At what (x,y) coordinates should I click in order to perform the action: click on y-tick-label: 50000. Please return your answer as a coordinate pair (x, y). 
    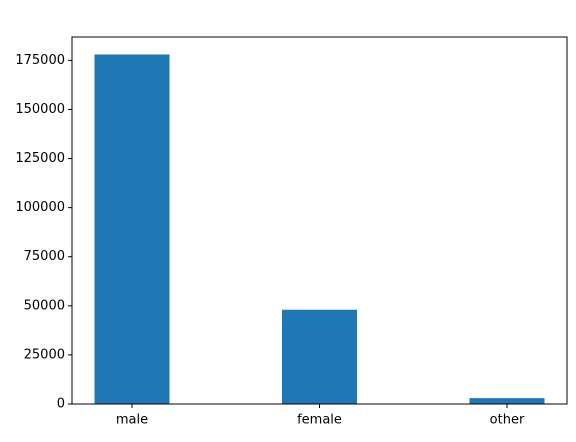
    Looking at the image, I should click on (44, 305).